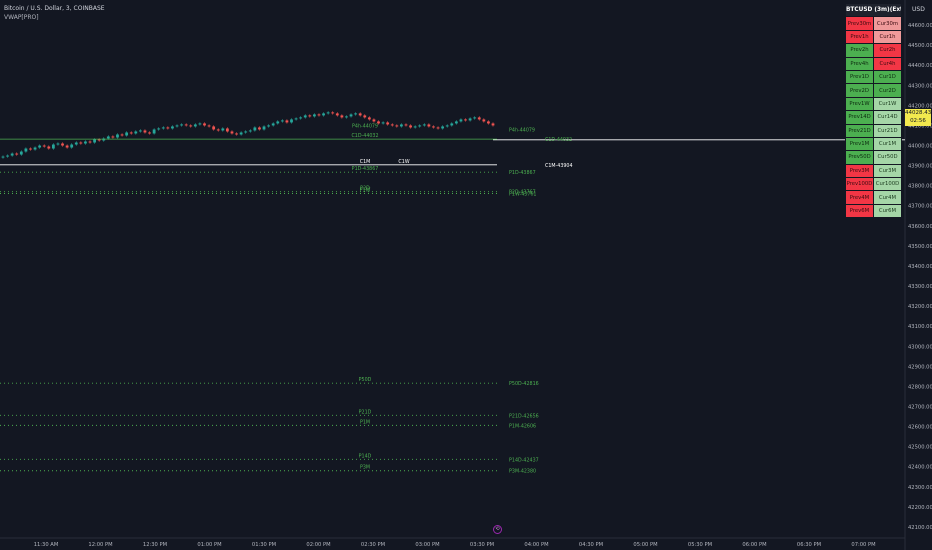 Image resolution: width=932 pixels, height=550 pixels. Describe the element at coordinates (873, 37) in the screenshot. I see `table-row: Prev1h Cur1h` at that location.